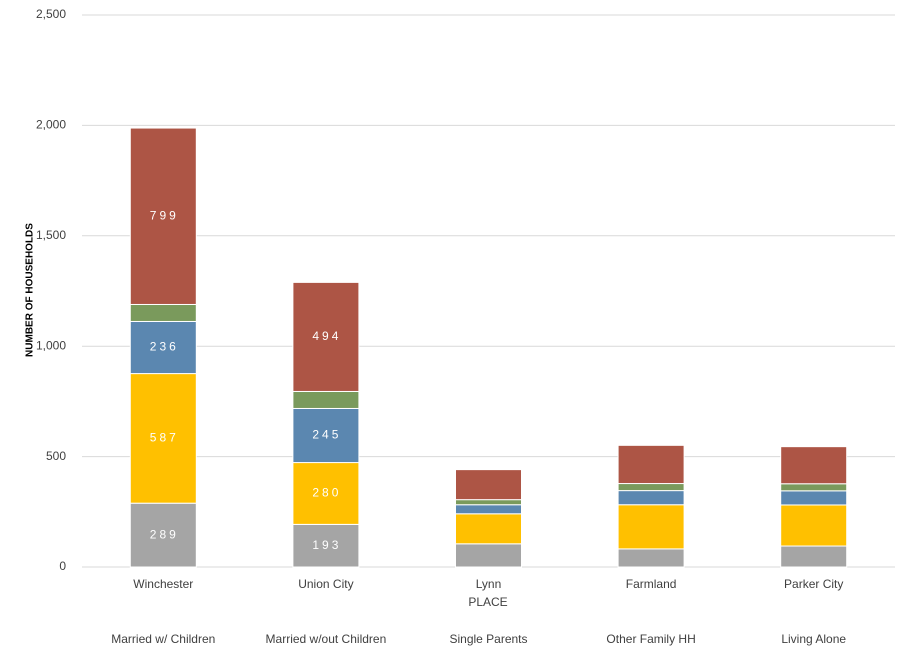 Image resolution: width=903 pixels, height=648 pixels. I want to click on x-tick-label: Lynn, so click(489, 584).